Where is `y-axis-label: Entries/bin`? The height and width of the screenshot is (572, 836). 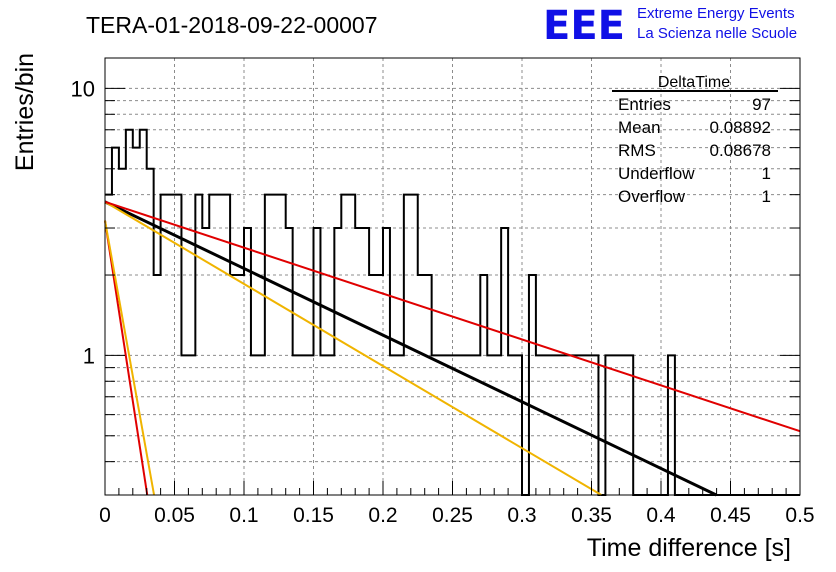 y-axis-label: Entries/bin is located at coordinates (25, 112).